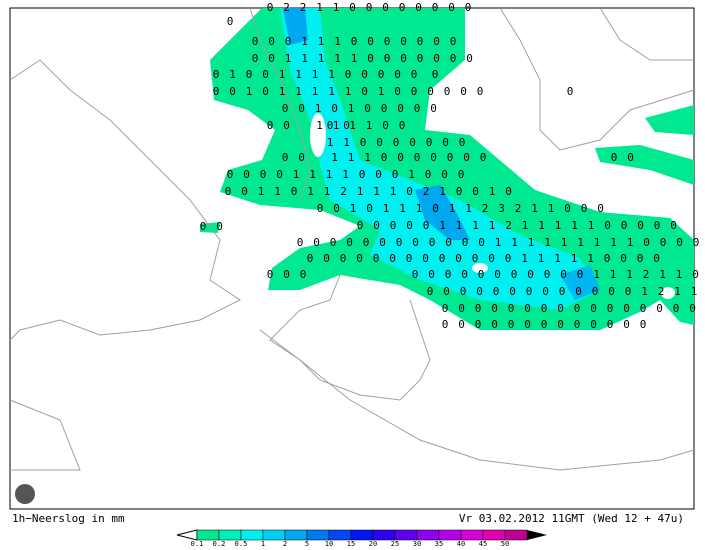 The image size is (705, 550). I want to click on legend-label: 0.2, so click(219, 543).